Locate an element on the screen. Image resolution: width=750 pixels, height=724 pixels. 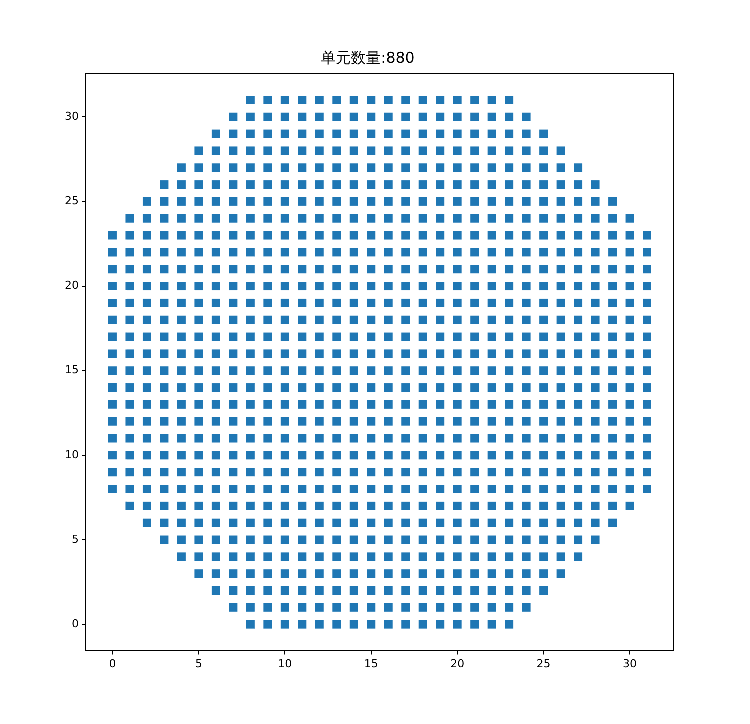
x-tick-label: 10 is located at coordinates (285, 663).